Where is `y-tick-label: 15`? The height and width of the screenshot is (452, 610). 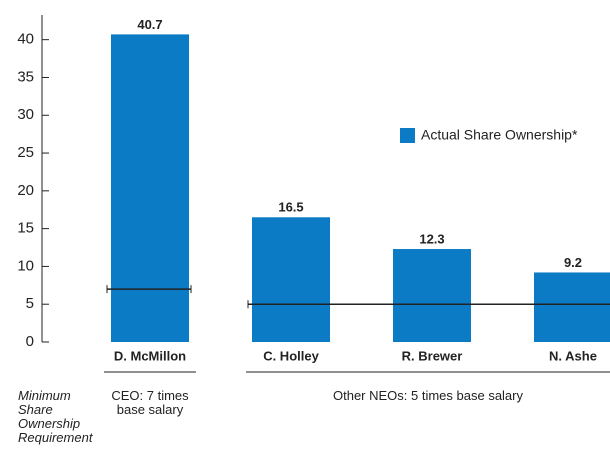
y-tick-label: 15 is located at coordinates (25, 228).